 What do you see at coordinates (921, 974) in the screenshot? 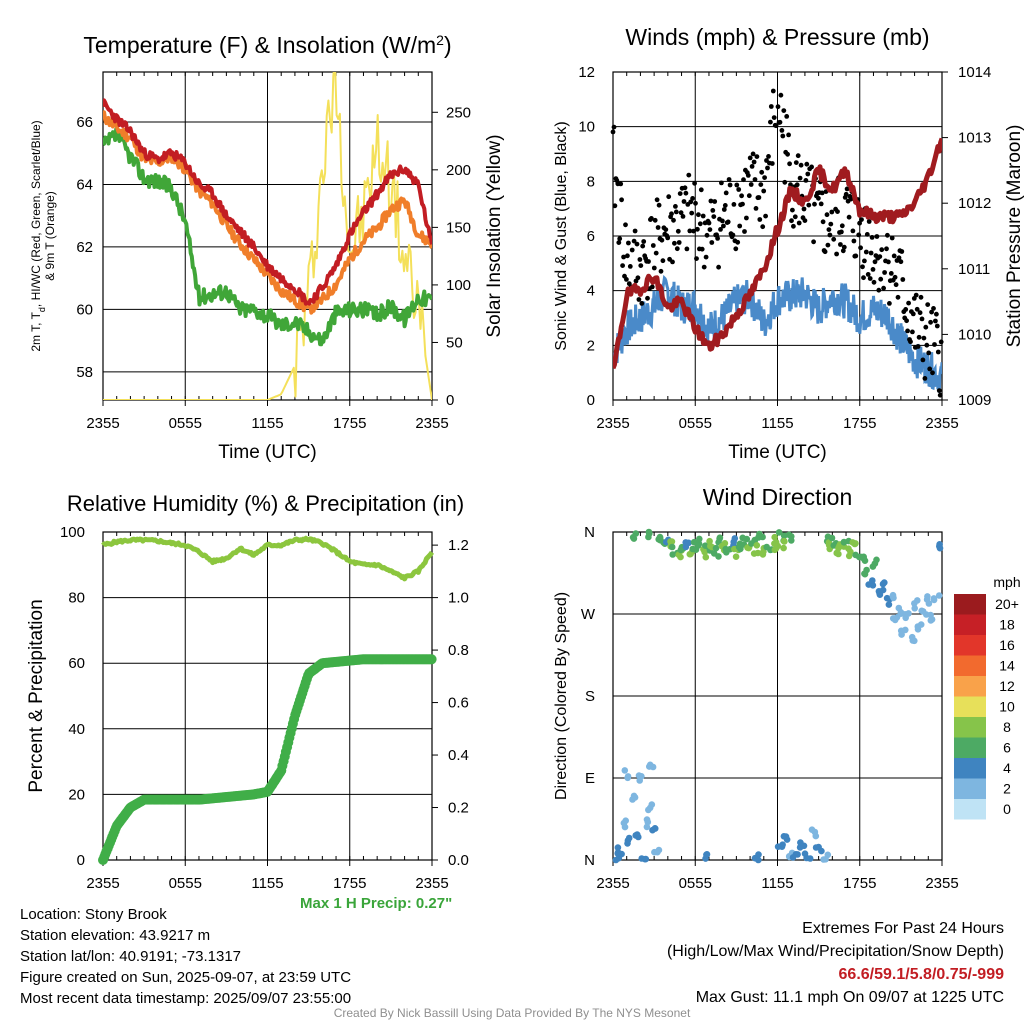
I see `extremes-values: 66.6/59.1/5.8/0.75/-999` at bounding box center [921, 974].